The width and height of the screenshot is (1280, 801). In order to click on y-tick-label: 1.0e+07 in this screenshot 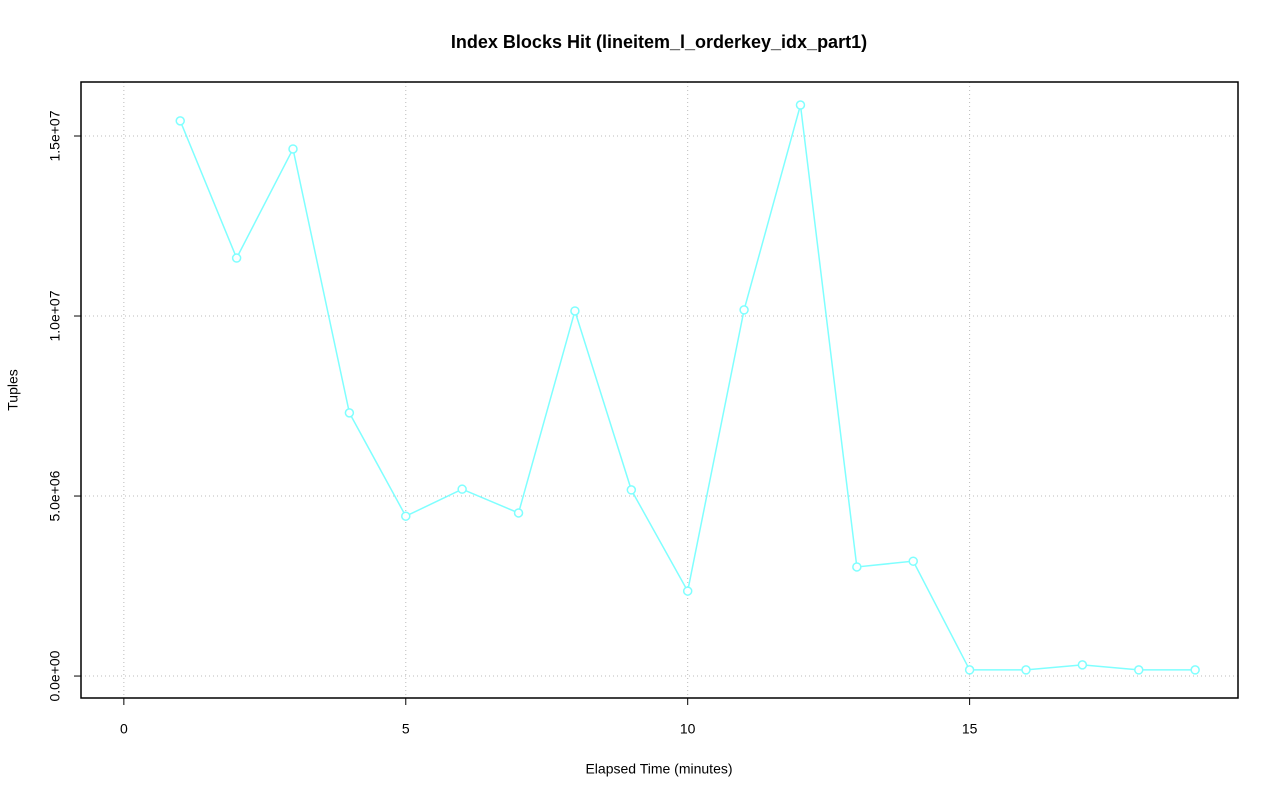, I will do `click(55, 315)`.